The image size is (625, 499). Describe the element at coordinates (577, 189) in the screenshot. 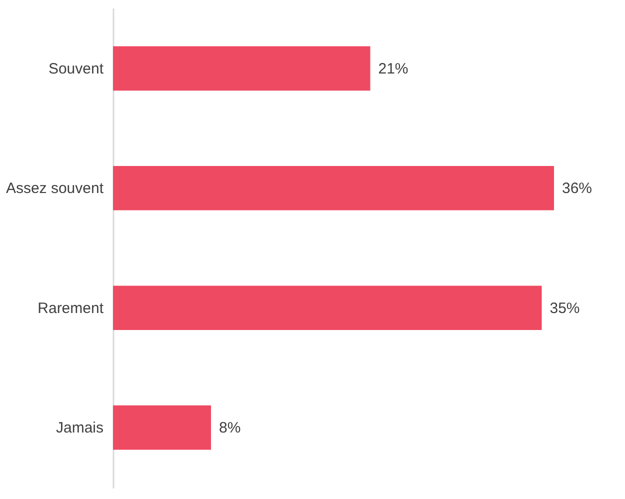

I see `data-label: 36%` at that location.